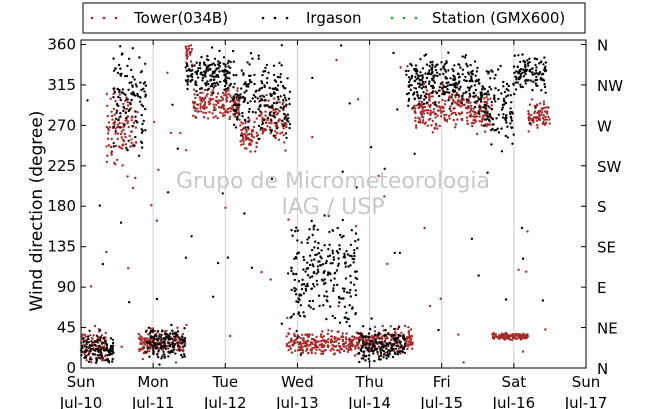 The height and width of the screenshot is (409, 650). Describe the element at coordinates (66, 328) in the screenshot. I see `y-tick-label: 45` at that location.